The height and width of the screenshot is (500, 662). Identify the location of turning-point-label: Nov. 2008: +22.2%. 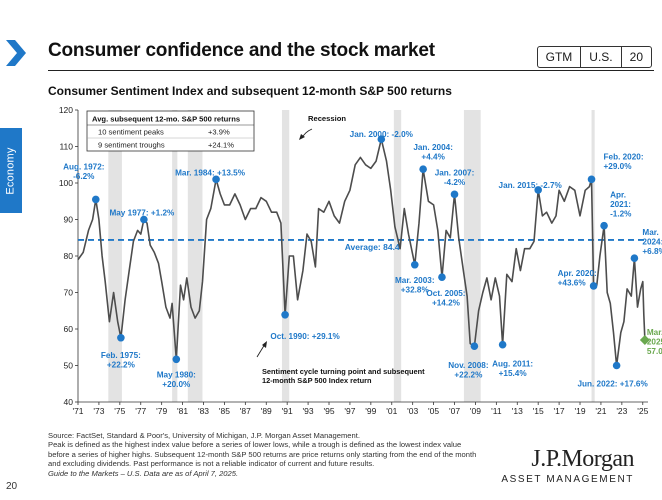
(468, 370).